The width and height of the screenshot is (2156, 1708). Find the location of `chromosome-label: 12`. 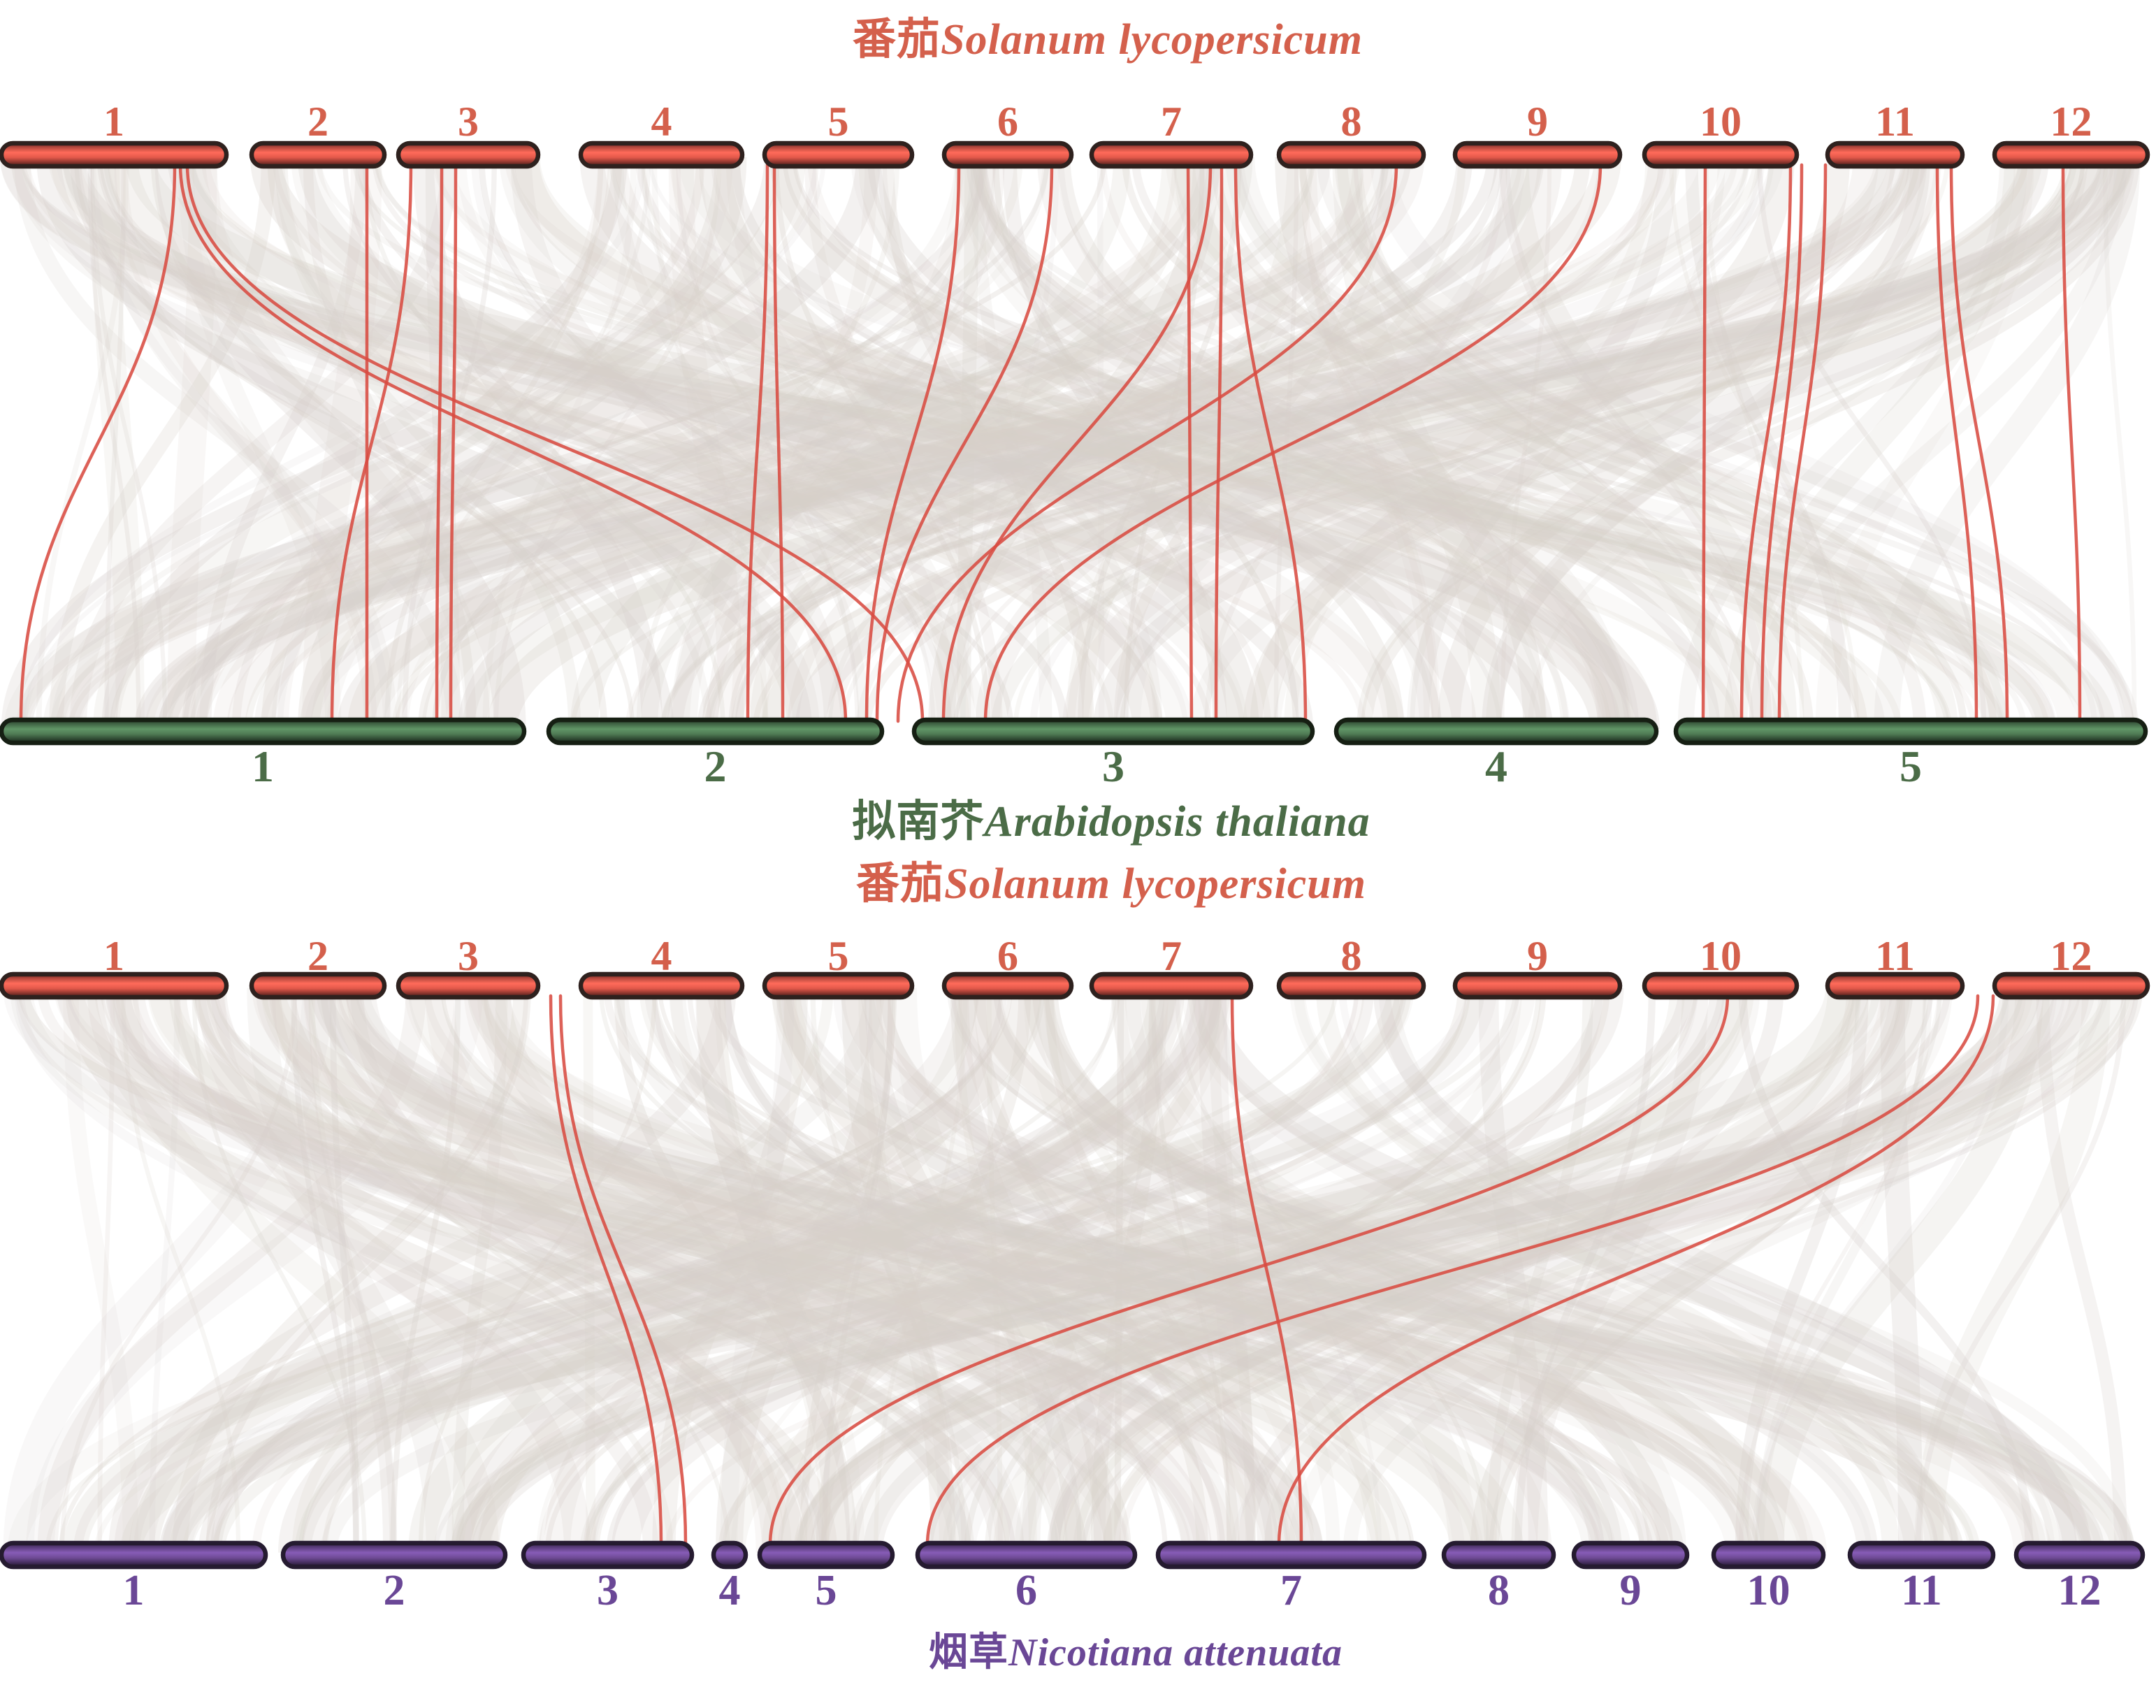

chromosome-label: 12 is located at coordinates (2071, 956).